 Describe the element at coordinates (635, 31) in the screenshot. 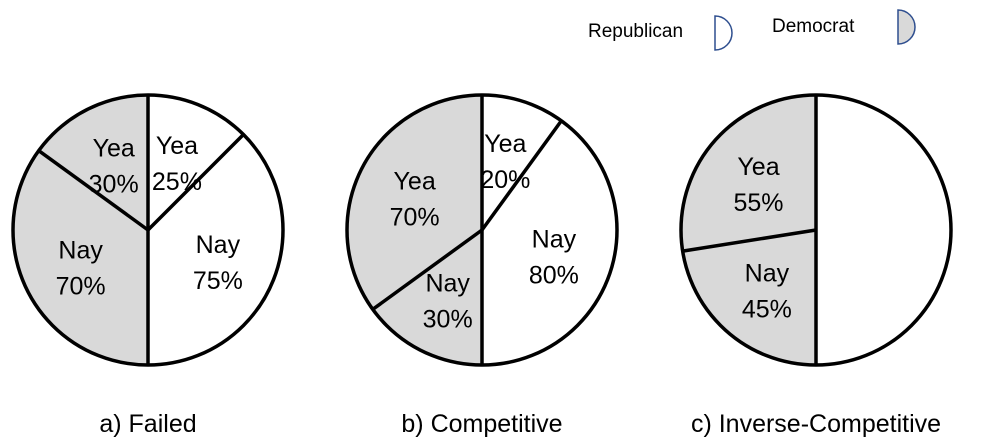

I see `legend-label-republican: Republican` at that location.